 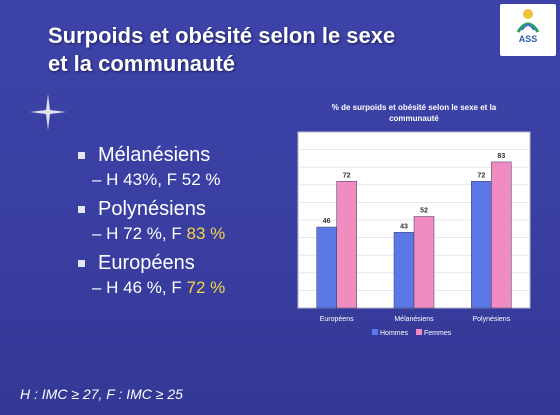 I want to click on bullet-detail: – H 43%, F 52 %, so click(x=188, y=180).